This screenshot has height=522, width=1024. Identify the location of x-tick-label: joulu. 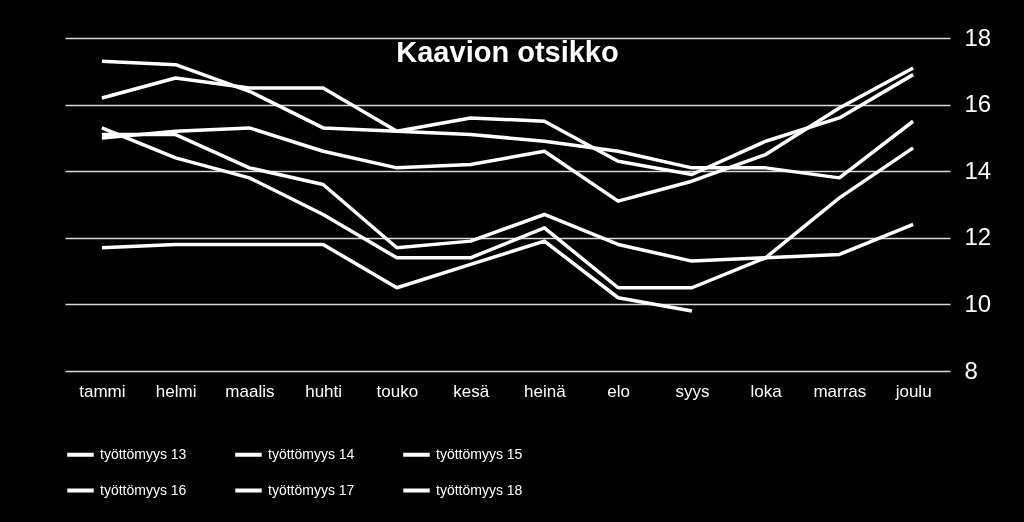
(913, 391).